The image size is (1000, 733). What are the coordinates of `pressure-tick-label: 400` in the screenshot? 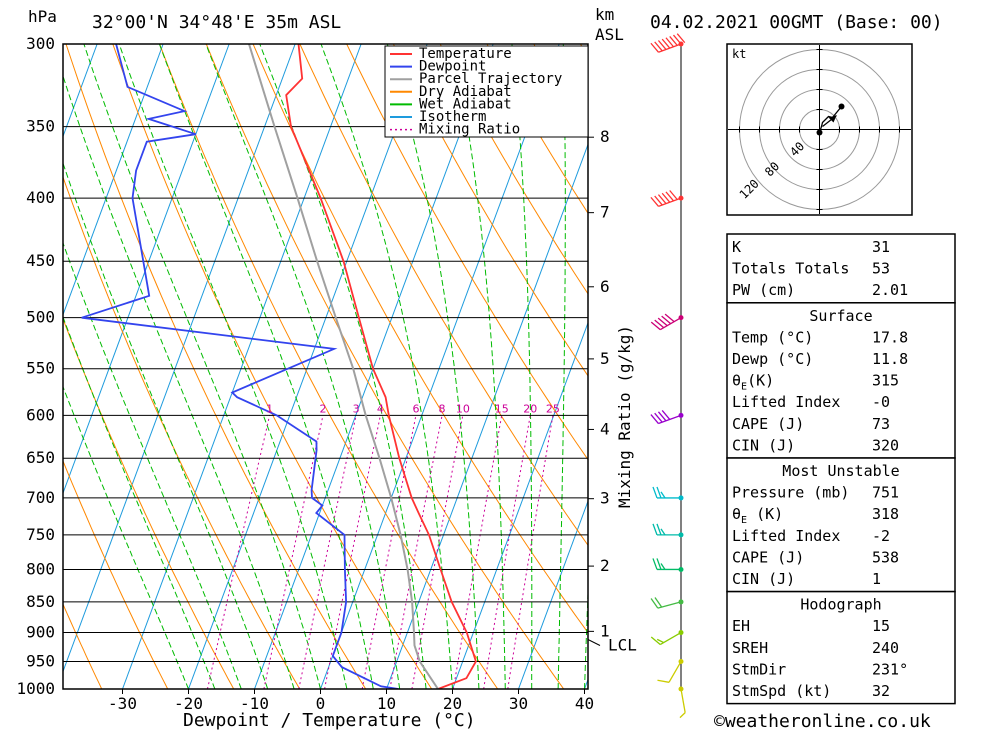 It's located at (40, 197).